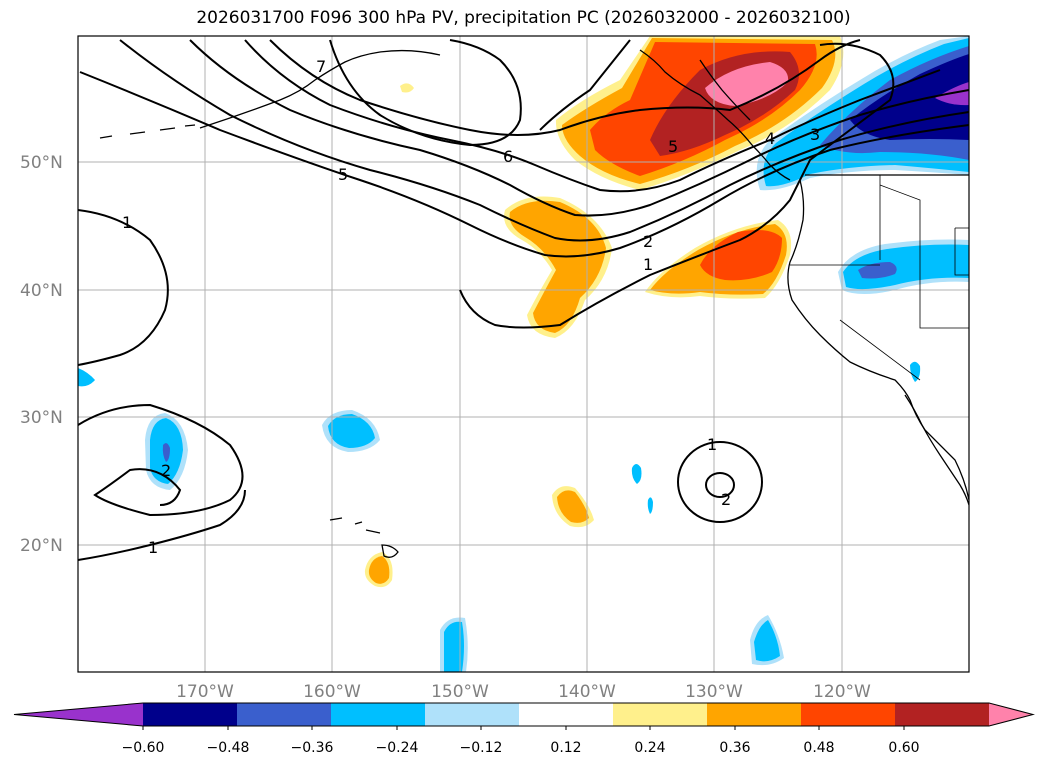 The width and height of the screenshot is (1047, 765). Describe the element at coordinates (649, 748) in the screenshot. I see `colorbar-tick-label: 0.24` at that location.